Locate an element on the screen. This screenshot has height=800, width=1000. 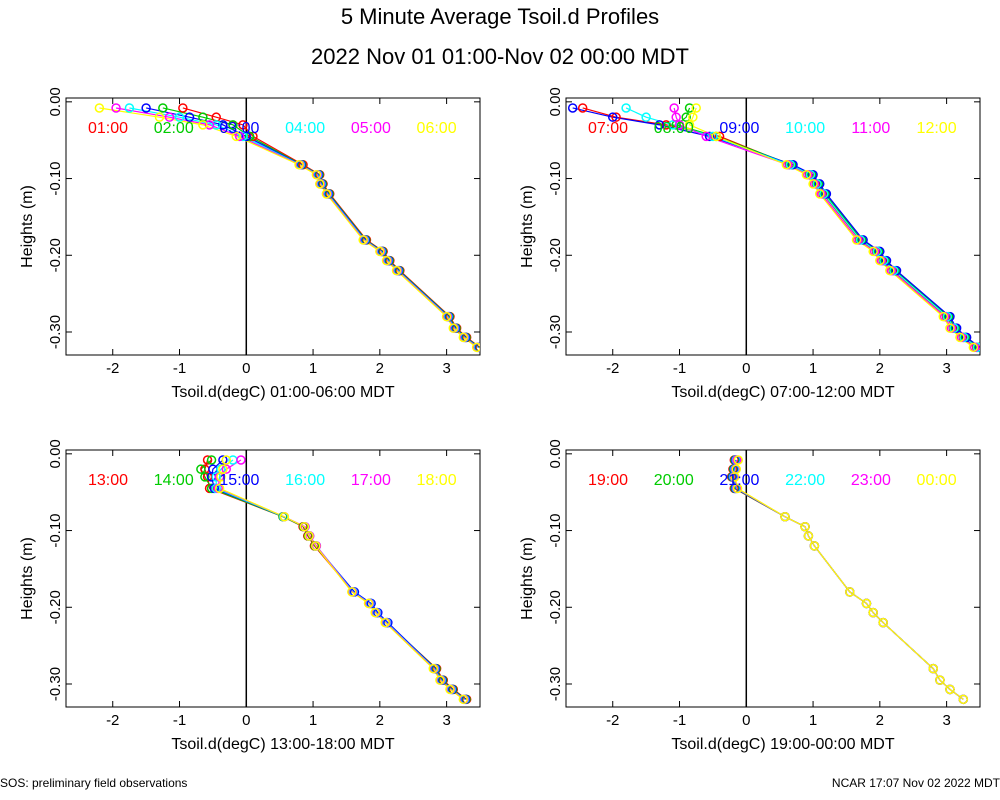
legend-label: 15:00 is located at coordinates (239, 480).